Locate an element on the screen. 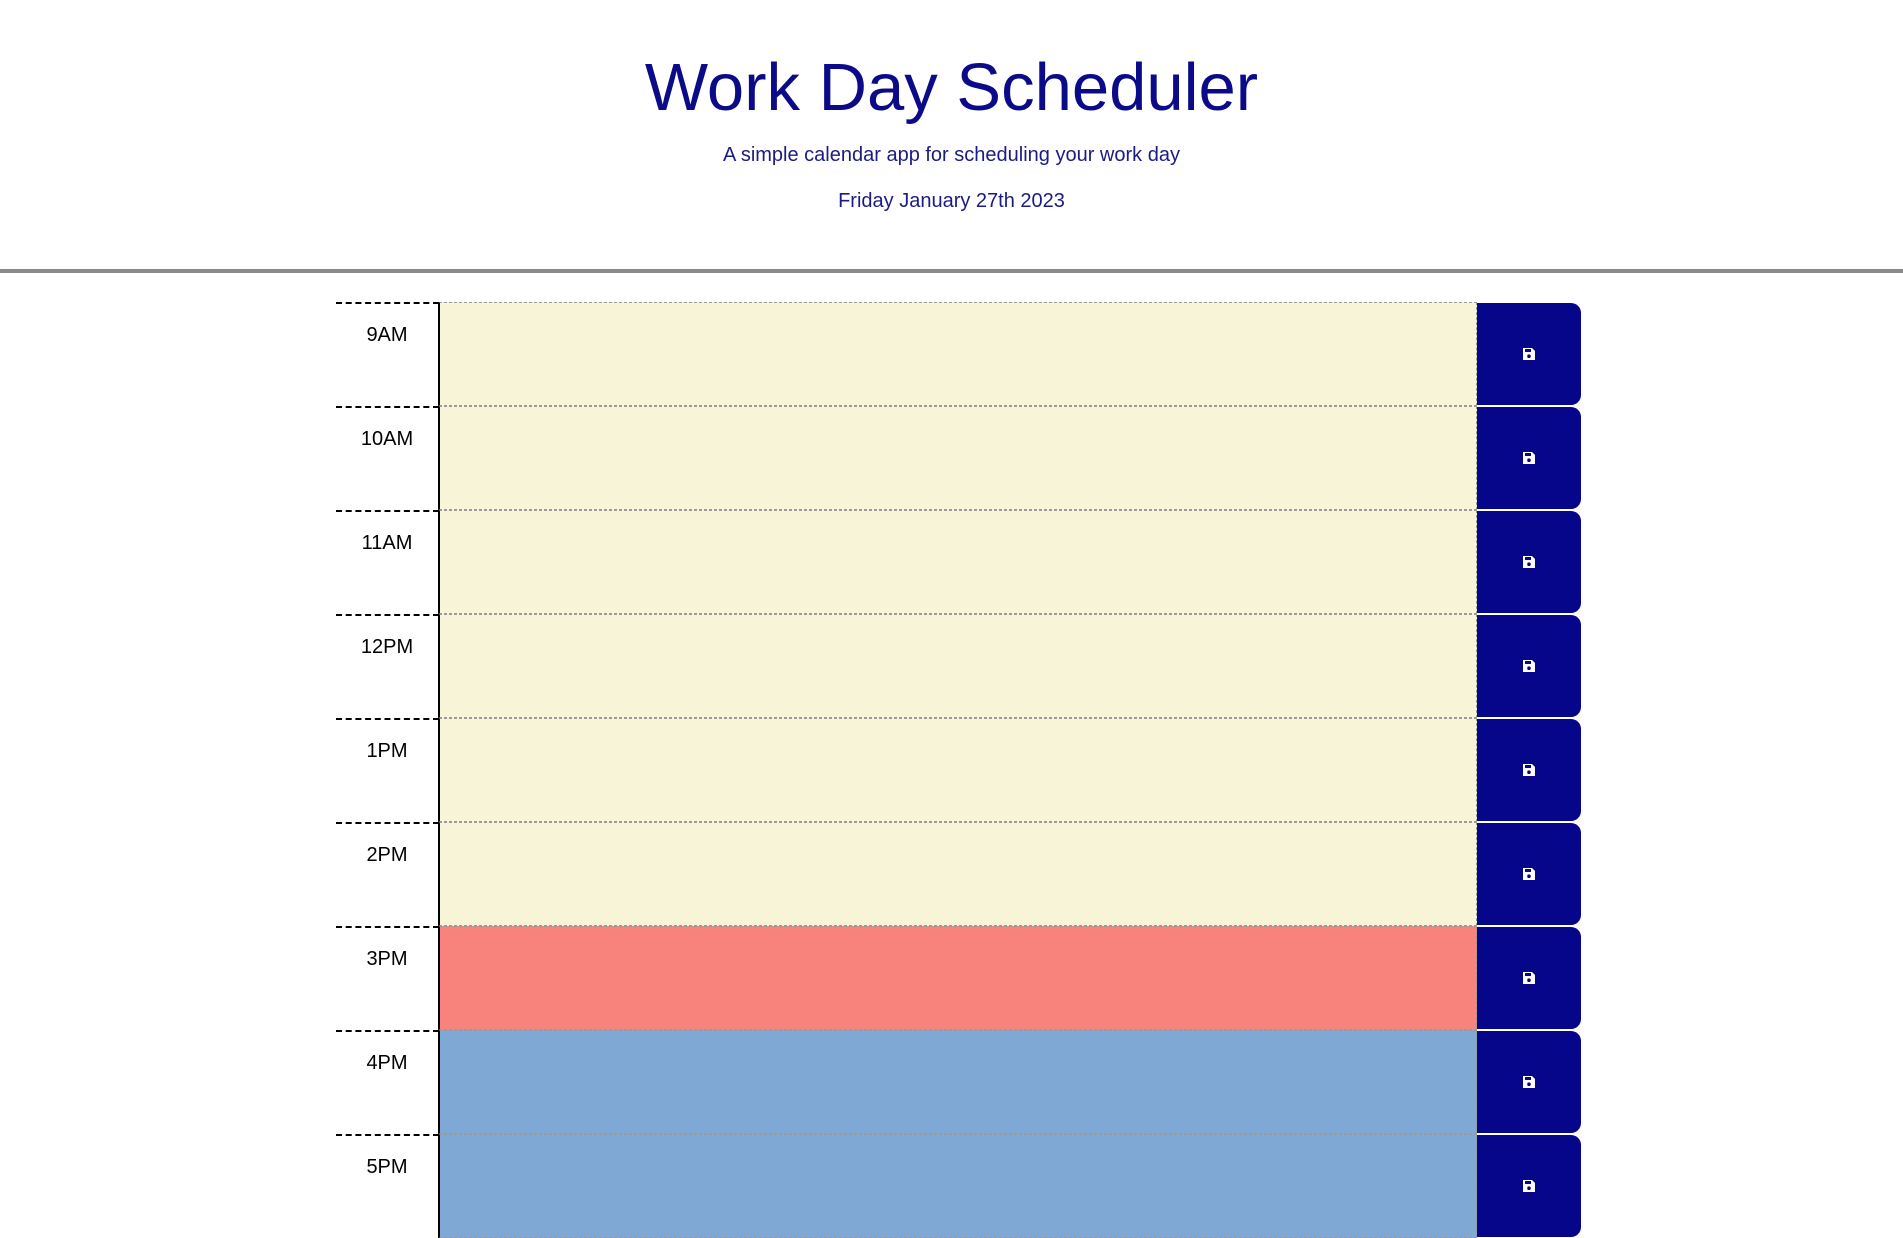 The height and width of the screenshot is (1238, 1903). hour-label: 4PM is located at coordinates (387, 1082).